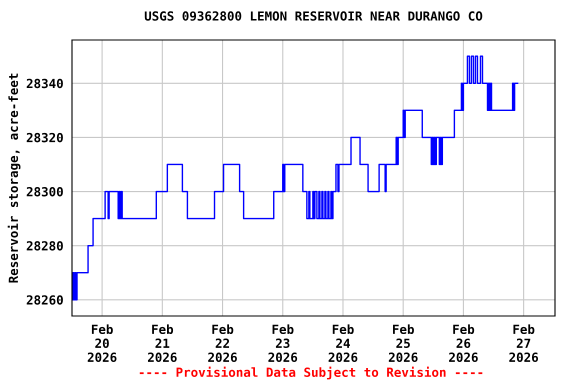 The height and width of the screenshot is (384, 576). Describe the element at coordinates (162, 343) in the screenshot. I see `x-tick-label: Feb 21 2026` at that location.